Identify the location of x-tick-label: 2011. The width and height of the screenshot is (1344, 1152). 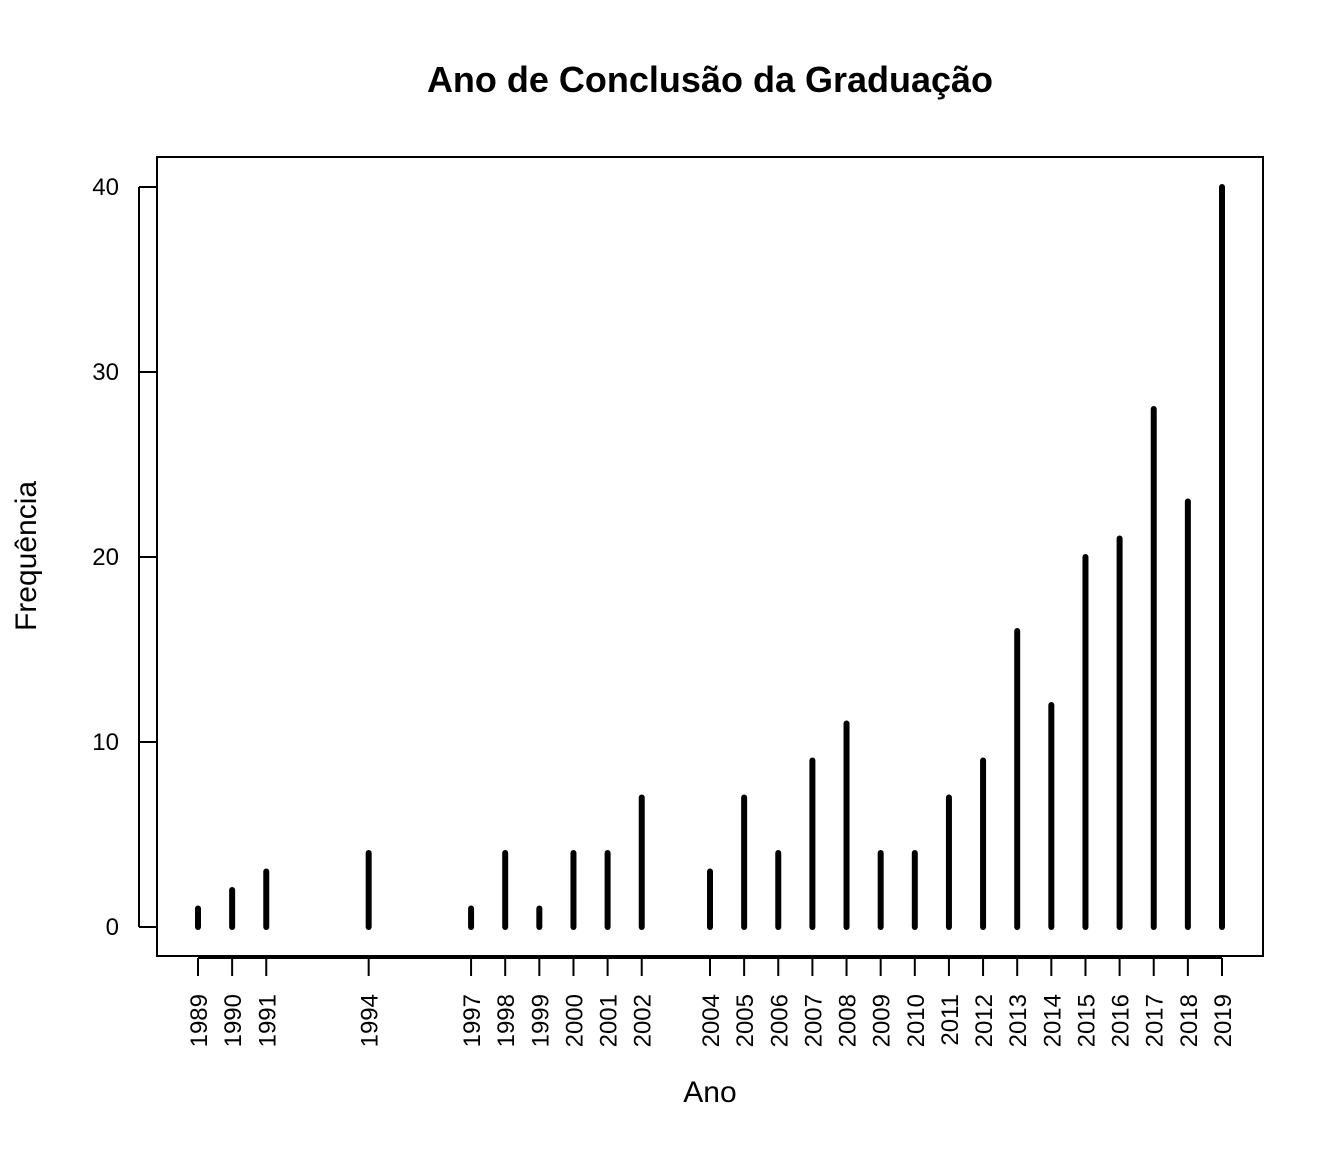
(950, 1020).